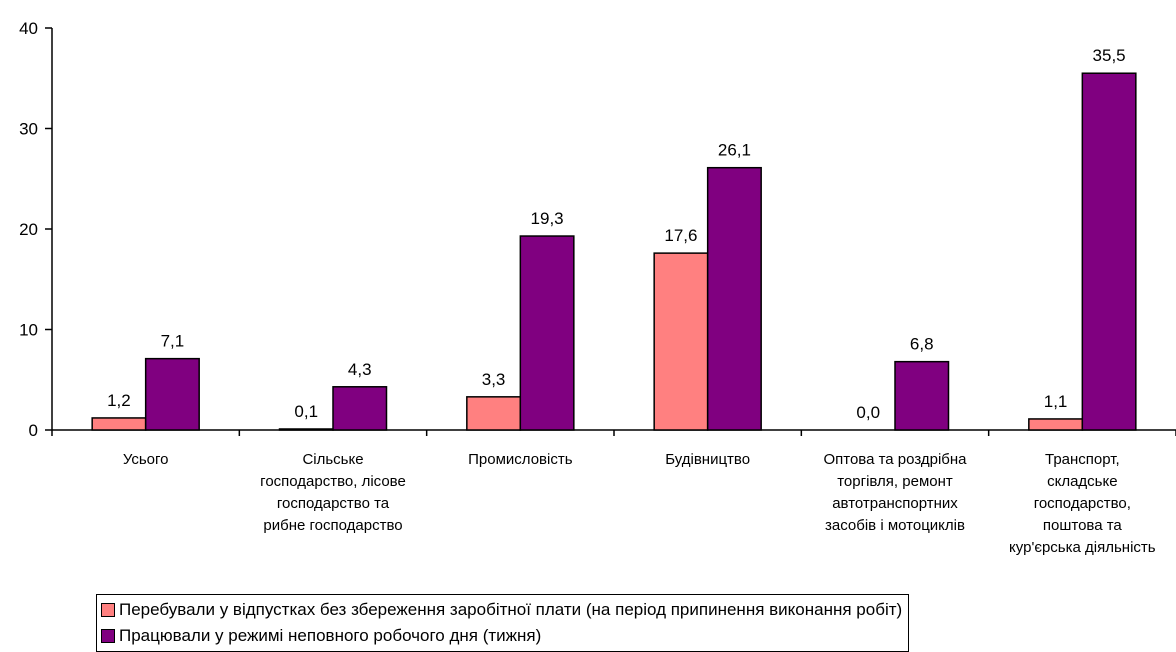 This screenshot has height=652, width=1176. I want to click on data-label-series-1-1: 1,2, so click(119, 400).